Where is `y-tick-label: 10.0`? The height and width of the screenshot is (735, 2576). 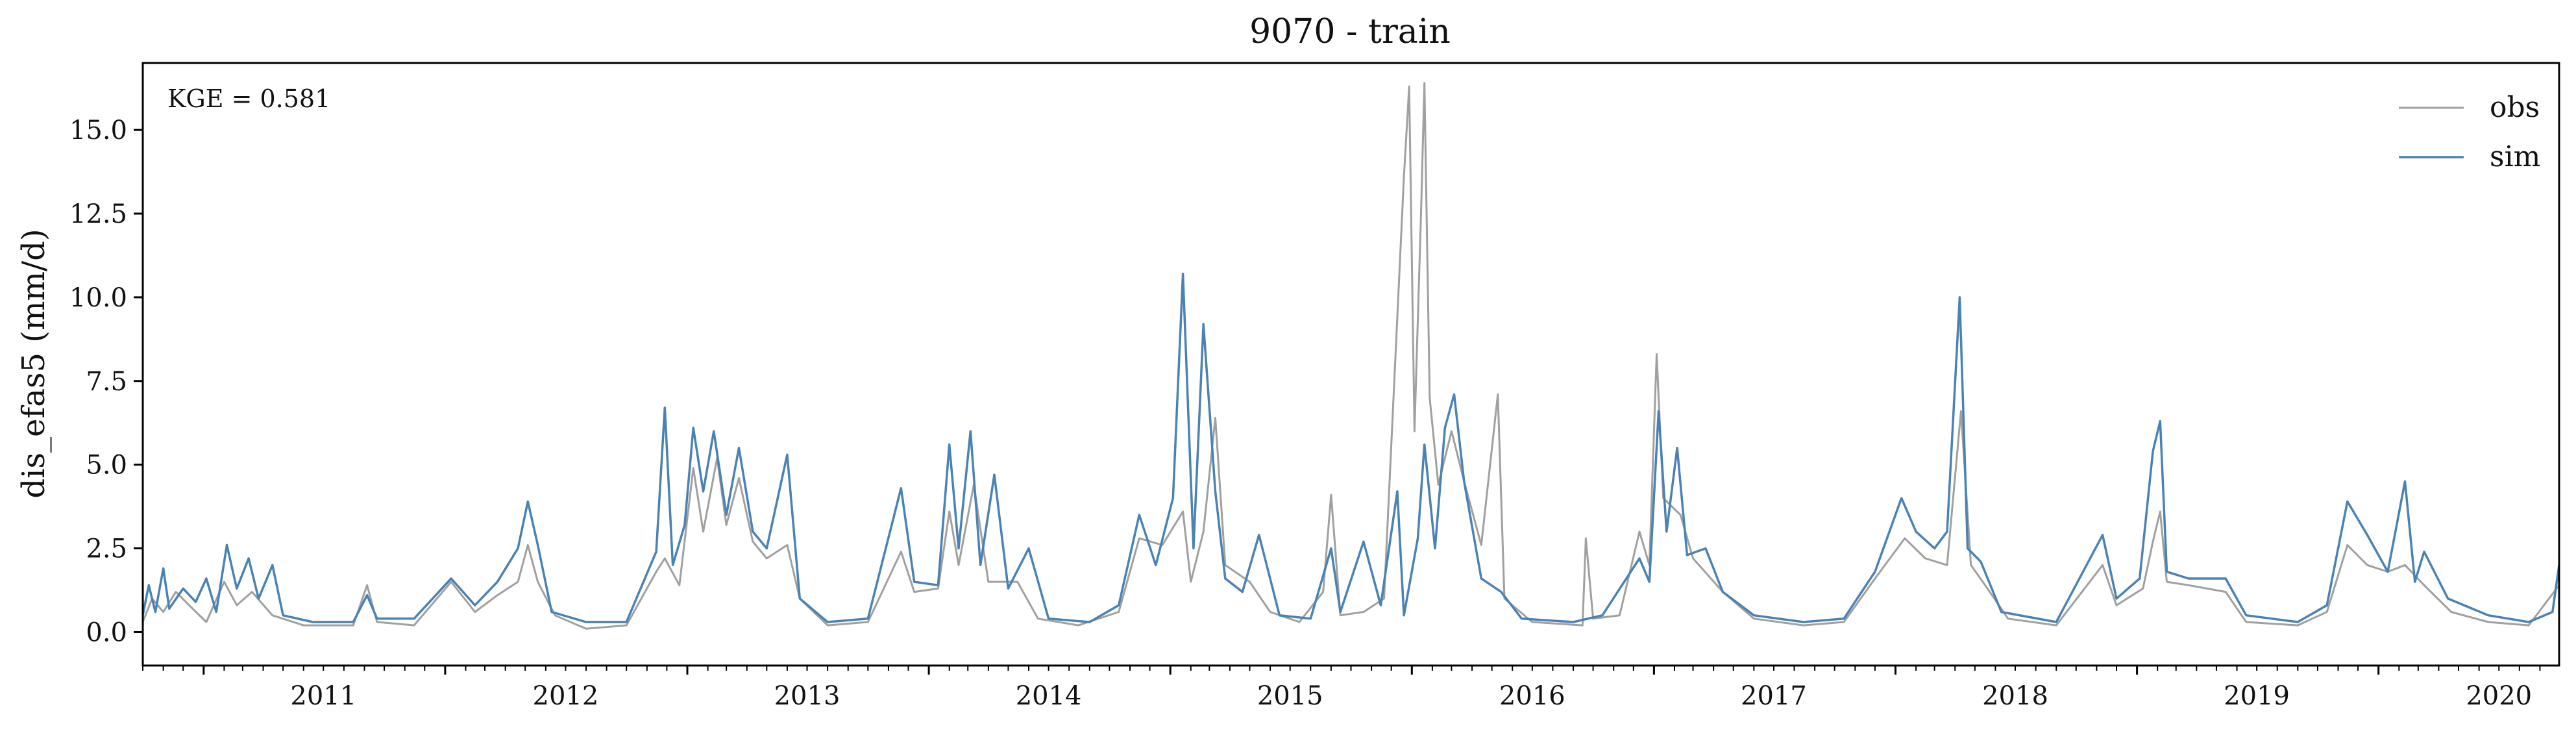
y-tick-label: 10.0 is located at coordinates (98, 298).